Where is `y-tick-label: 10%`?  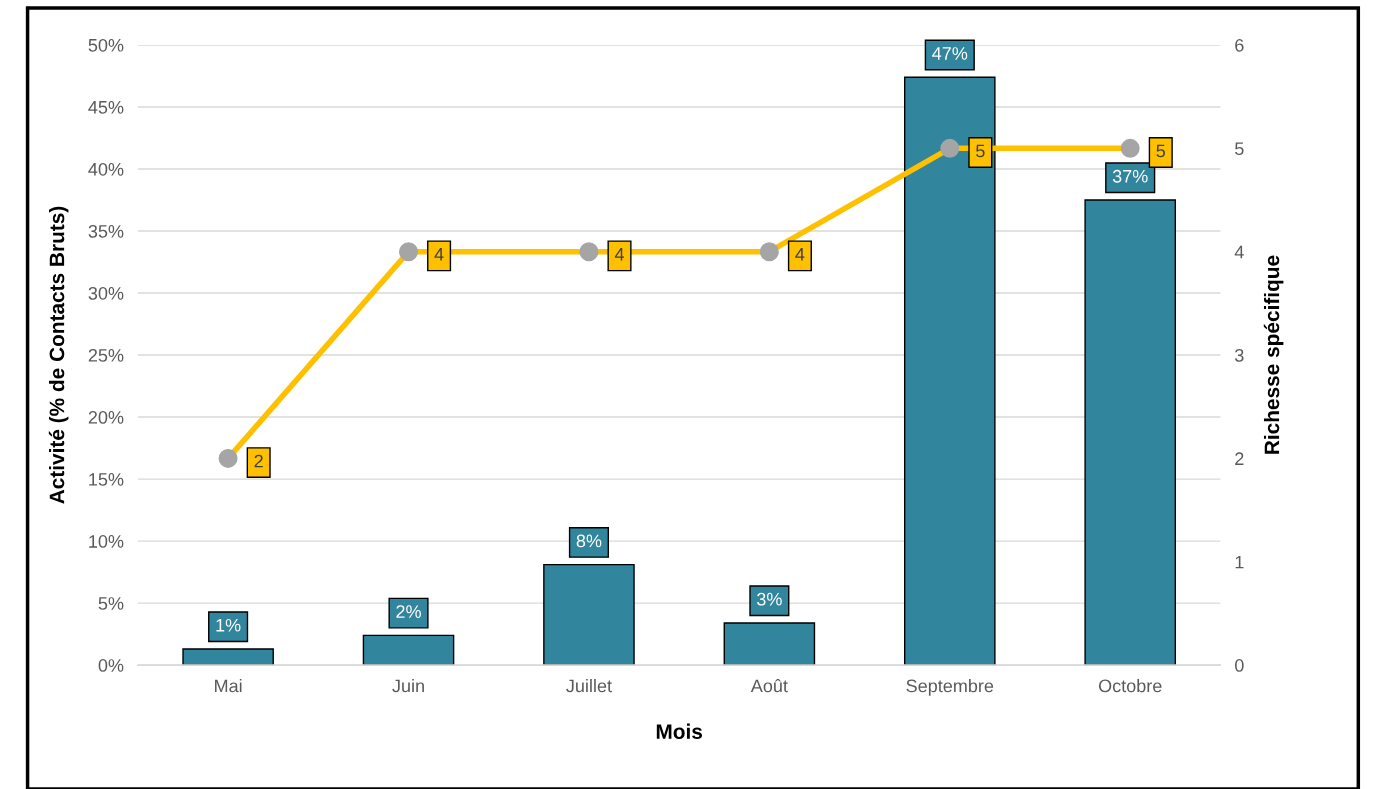
y-tick-label: 10% is located at coordinates (106, 541).